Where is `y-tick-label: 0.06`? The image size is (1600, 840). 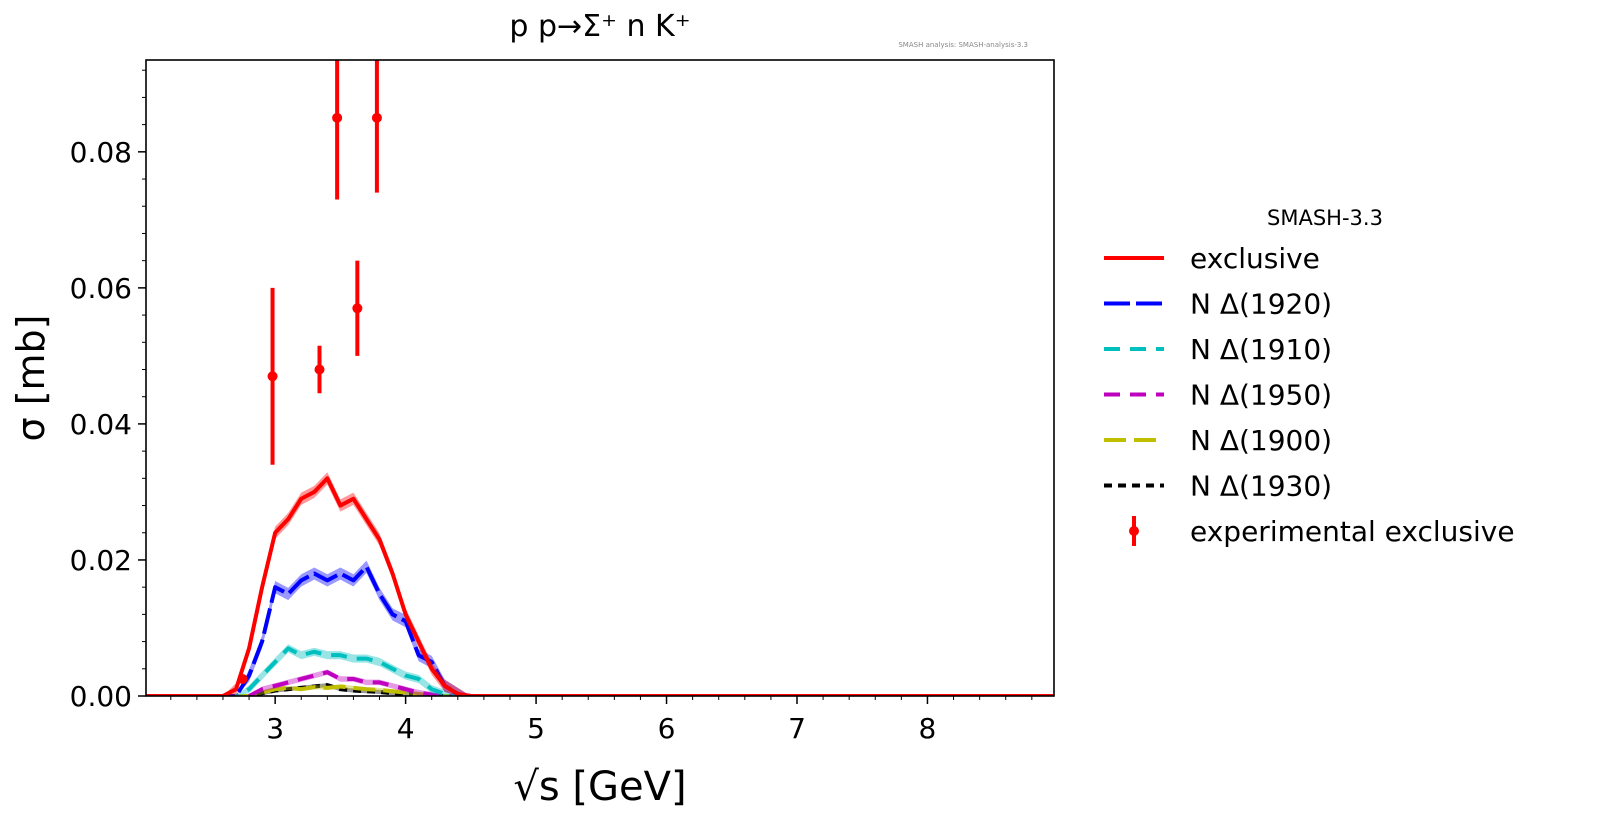 y-tick-label: 0.06 is located at coordinates (101, 288).